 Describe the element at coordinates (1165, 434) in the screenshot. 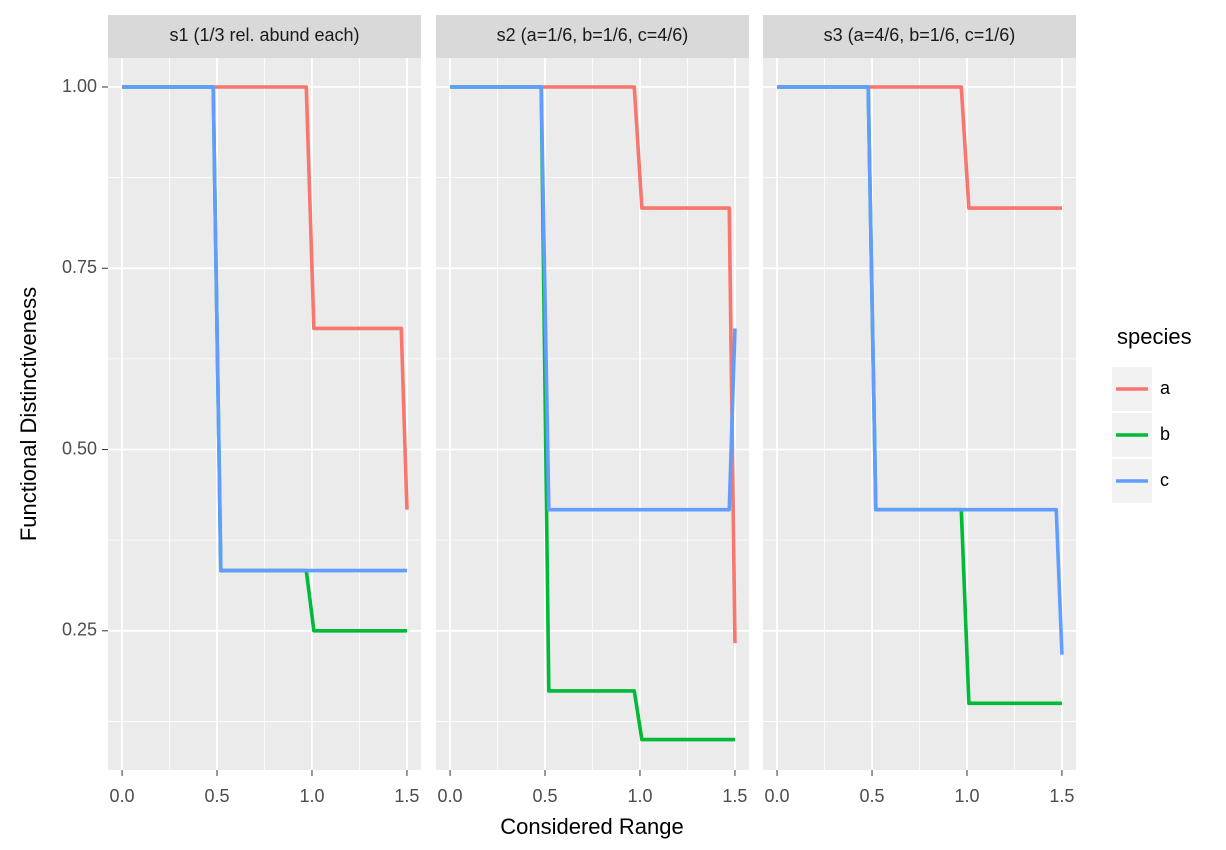

I see `legend-label: b` at that location.